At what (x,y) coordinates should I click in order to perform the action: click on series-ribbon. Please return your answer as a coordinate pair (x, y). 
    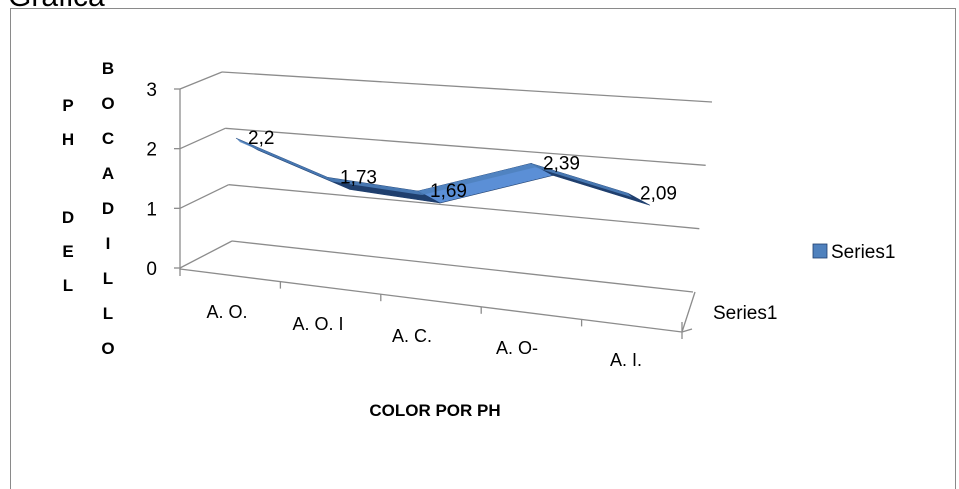
    Looking at the image, I should click on (443, 171).